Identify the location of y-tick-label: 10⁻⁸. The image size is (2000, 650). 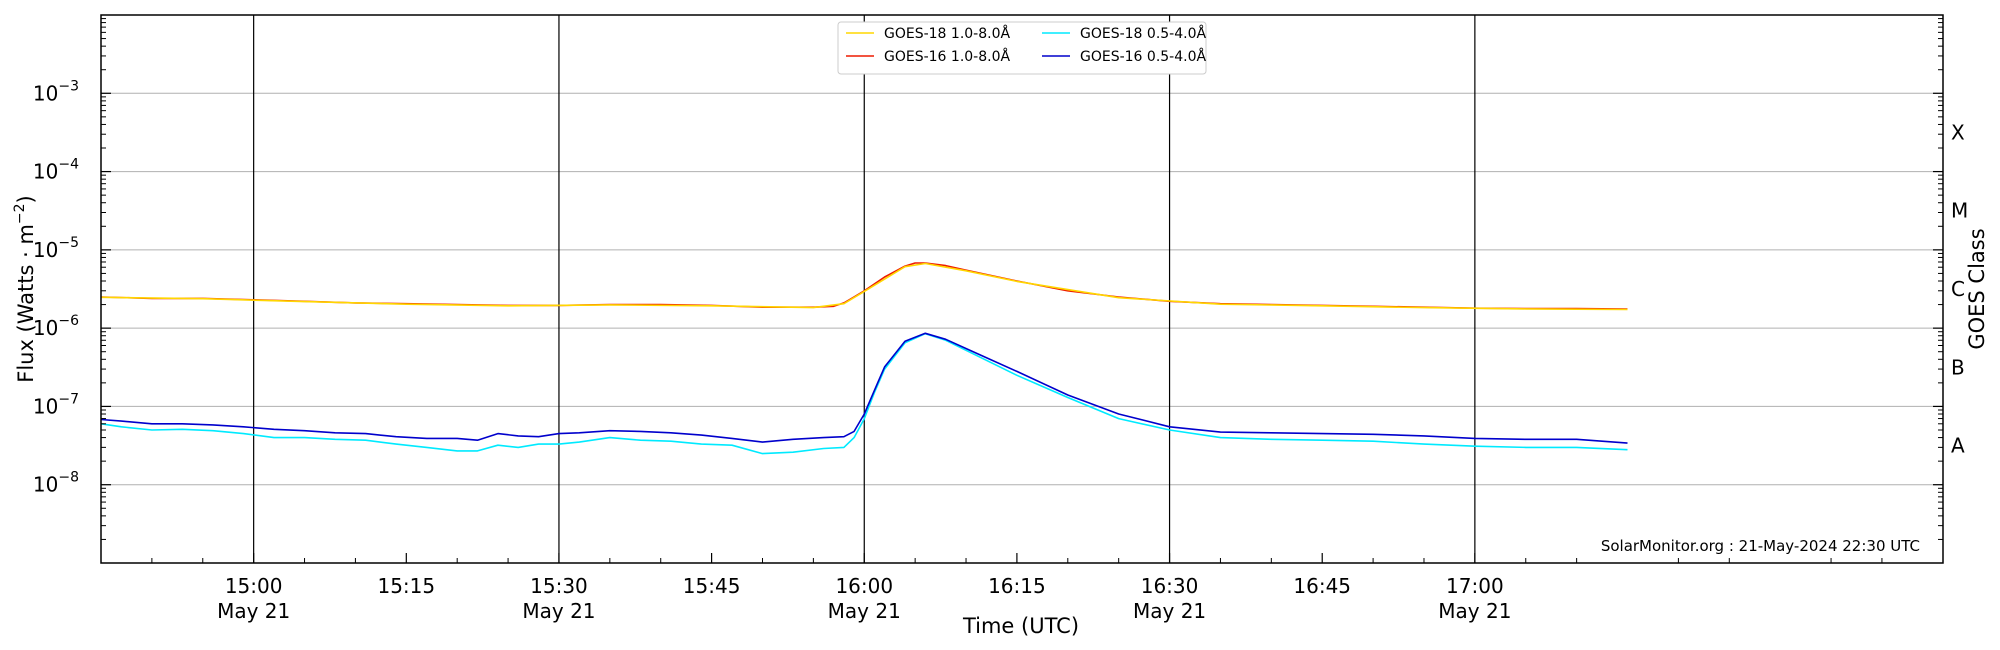
(56, 483).